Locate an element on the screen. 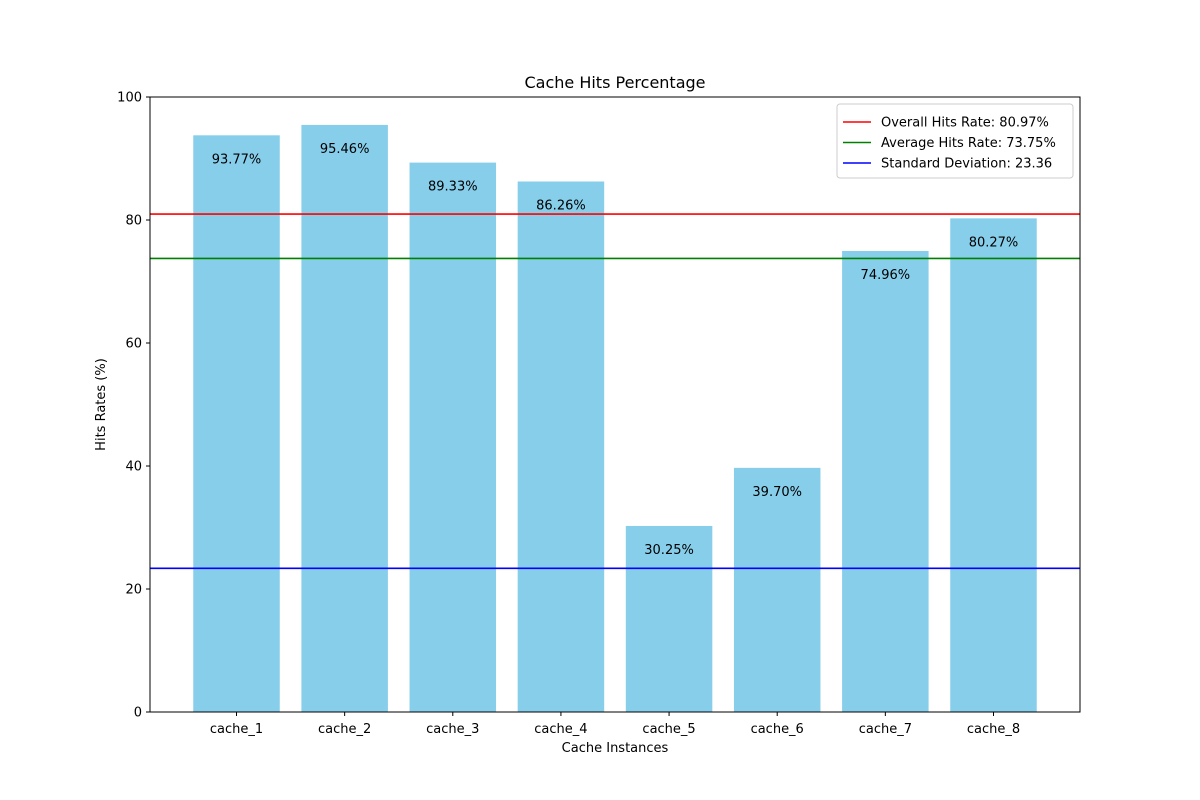 The height and width of the screenshot is (800, 1200). x-axis-title: Cache Instances is located at coordinates (615, 748).